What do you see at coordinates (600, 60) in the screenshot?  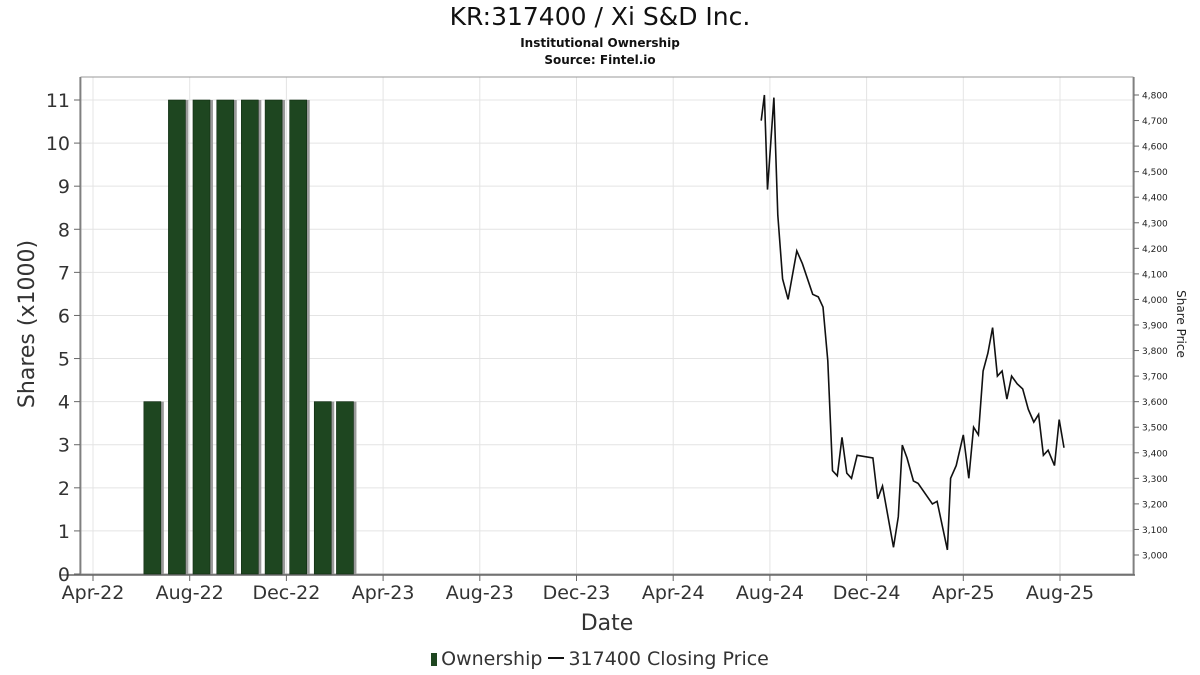 I see `chart-source: Source: Fintel.io` at bounding box center [600, 60].